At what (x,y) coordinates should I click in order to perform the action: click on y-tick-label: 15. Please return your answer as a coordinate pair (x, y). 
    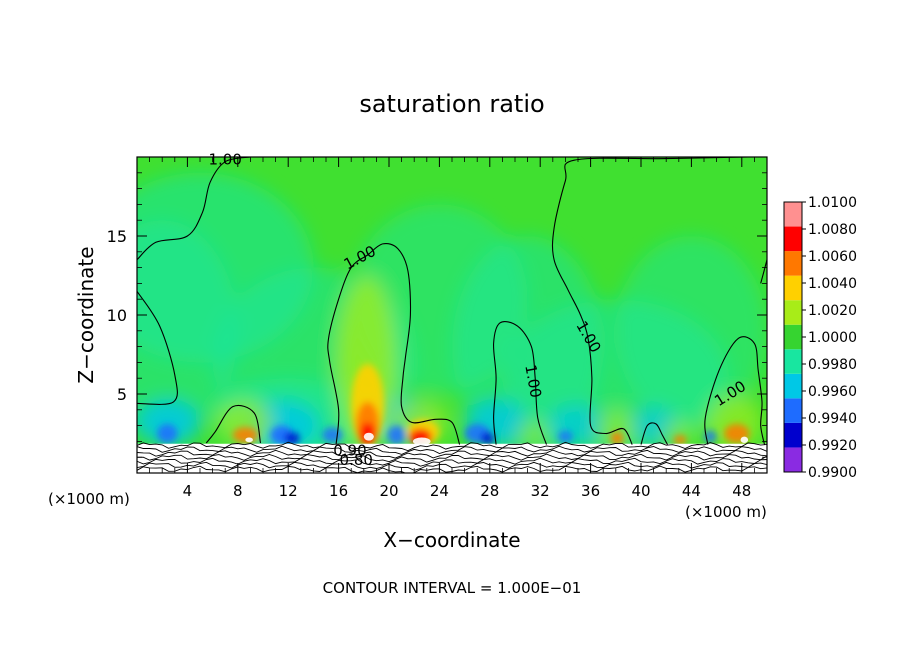
    Looking at the image, I should click on (117, 236).